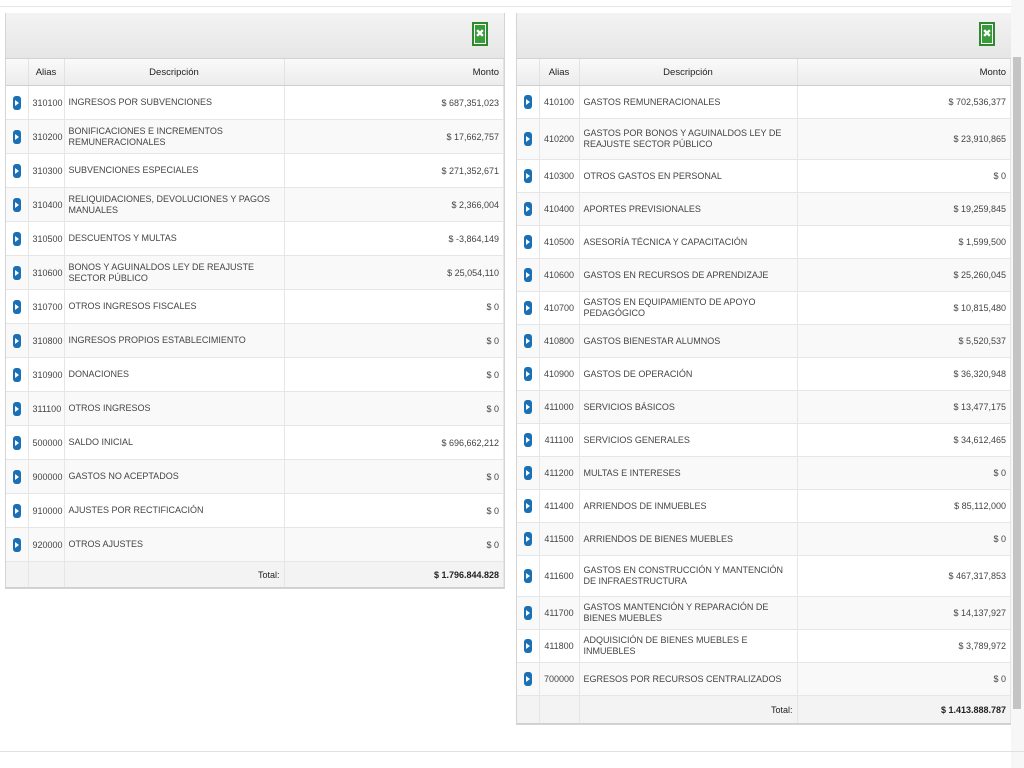  I want to click on table-row: 310700 OTROS INGRESOS FISCALES $ 0, so click(255, 306).